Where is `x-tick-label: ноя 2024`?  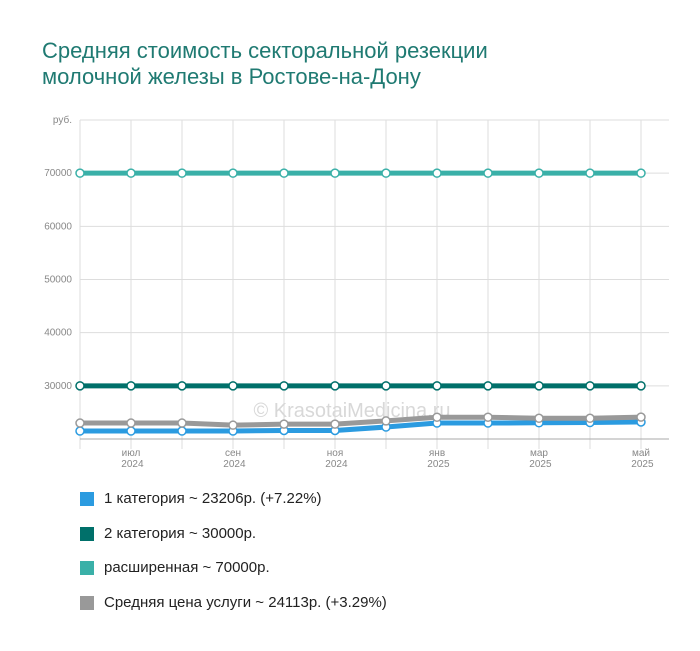 x-tick-label: ноя 2024 is located at coordinates (334, 459).